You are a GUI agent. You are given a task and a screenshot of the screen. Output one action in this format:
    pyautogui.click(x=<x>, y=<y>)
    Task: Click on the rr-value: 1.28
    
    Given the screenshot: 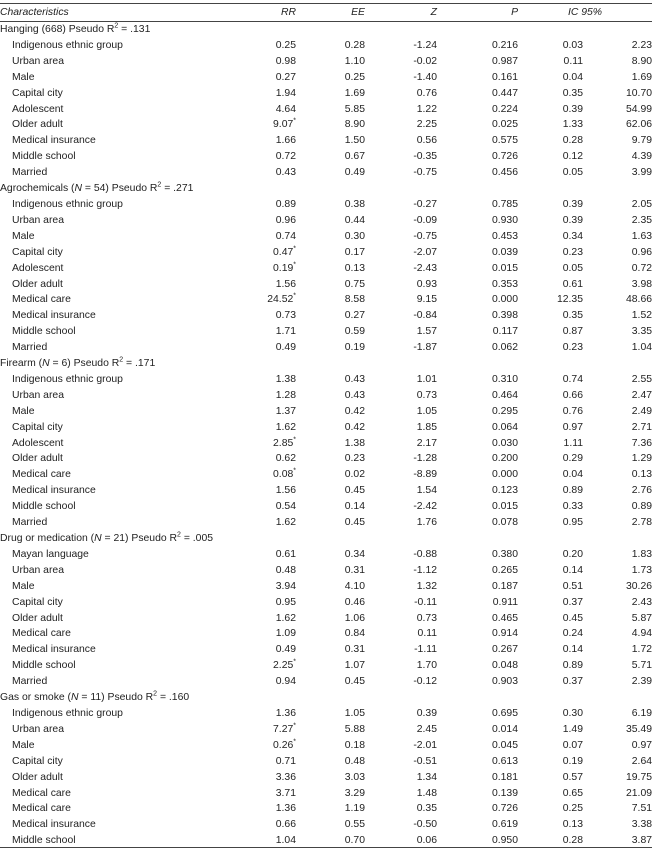 What is the action you would take?
    pyautogui.click(x=285, y=395)
    